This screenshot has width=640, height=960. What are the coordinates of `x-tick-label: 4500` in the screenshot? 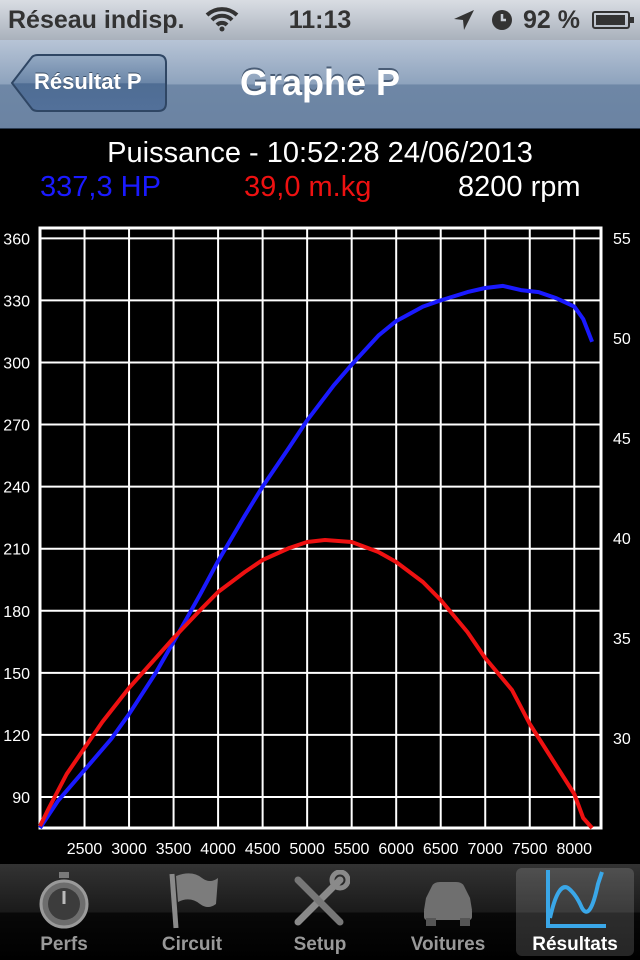 It's located at (263, 849).